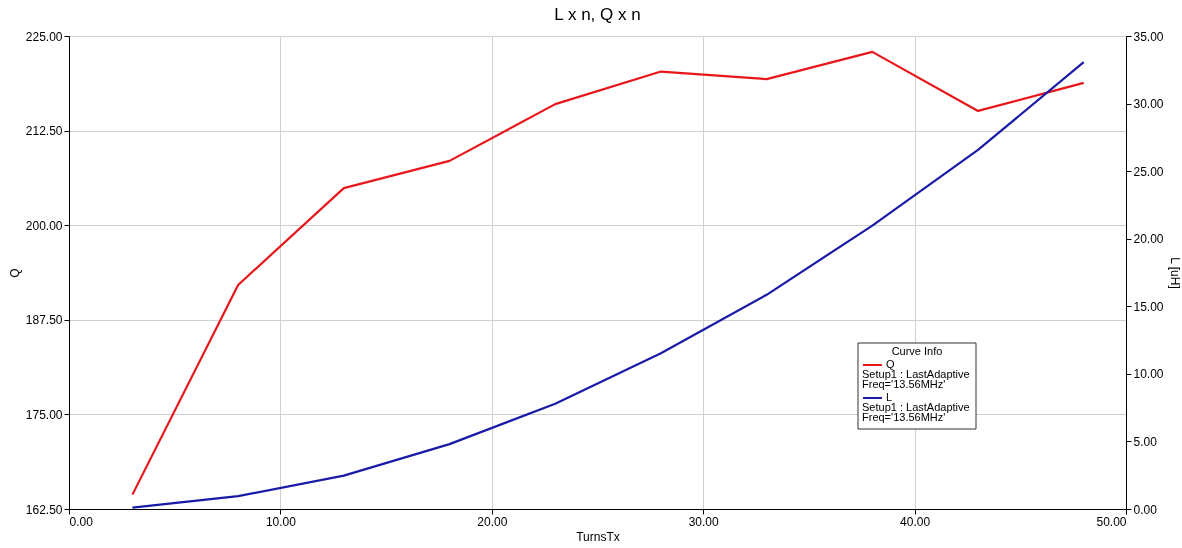 This screenshot has height=548, width=1182. What do you see at coordinates (1148, 171) in the screenshot?
I see `y2-tick-label: 25.00` at bounding box center [1148, 171].